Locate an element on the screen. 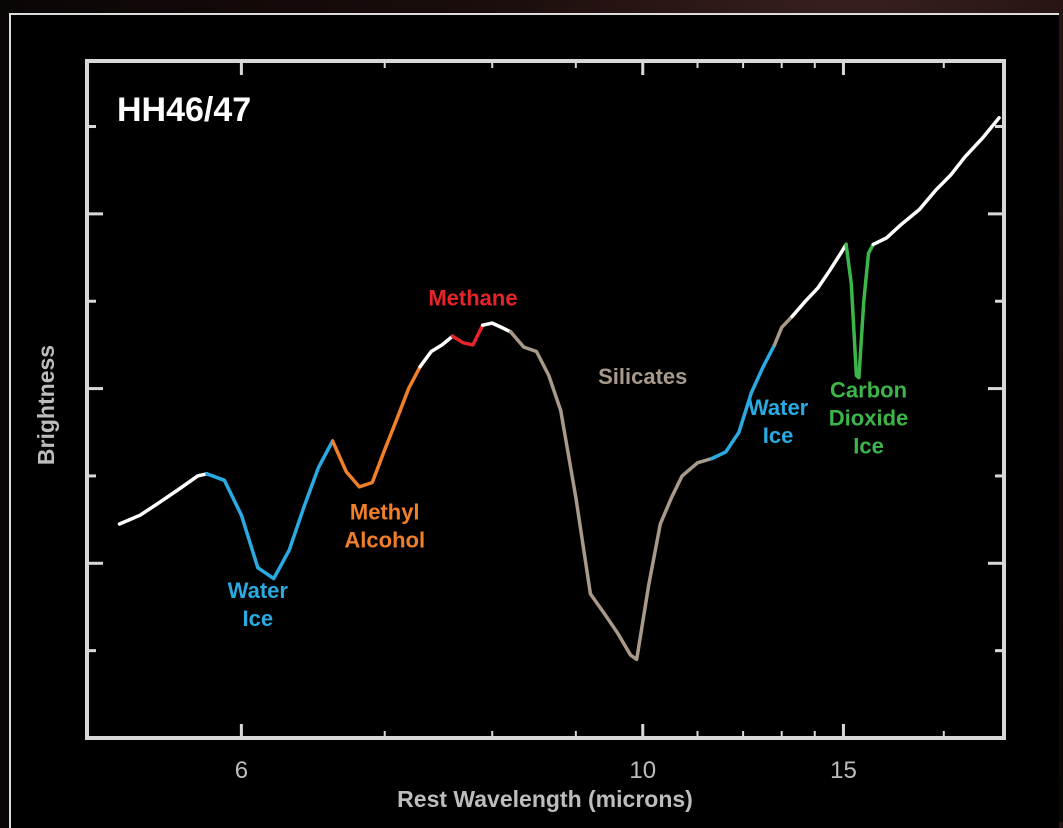 This screenshot has height=828, width=1063. annotation-methane: Methane is located at coordinates (472, 298).